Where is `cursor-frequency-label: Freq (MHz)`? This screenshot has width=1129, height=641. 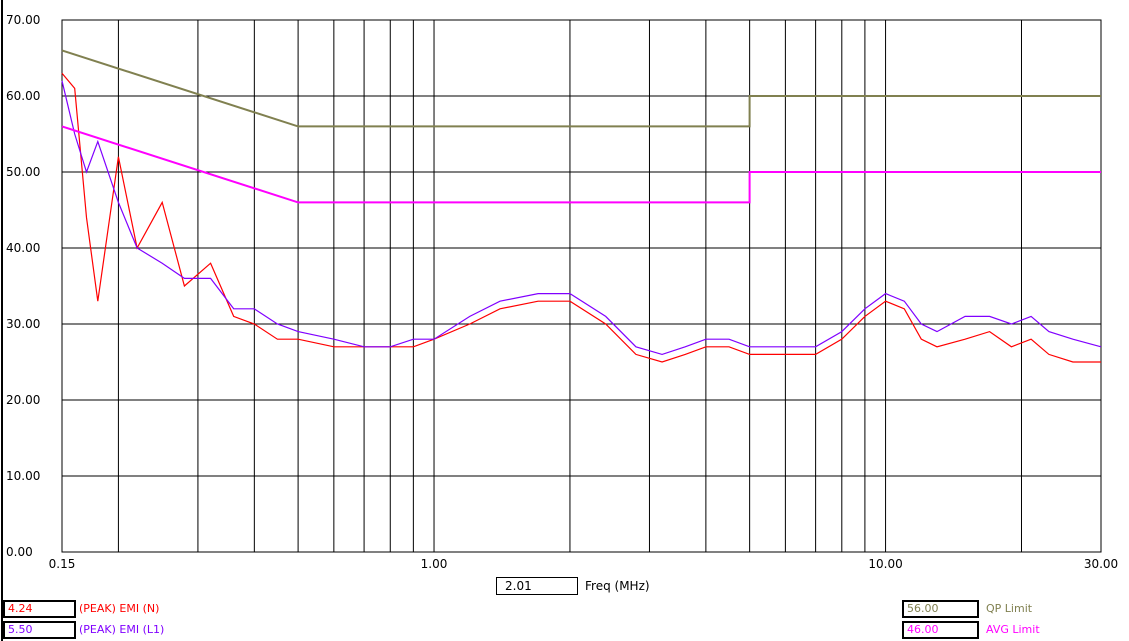
cursor-frequency-label: Freq (MHz) is located at coordinates (617, 586).